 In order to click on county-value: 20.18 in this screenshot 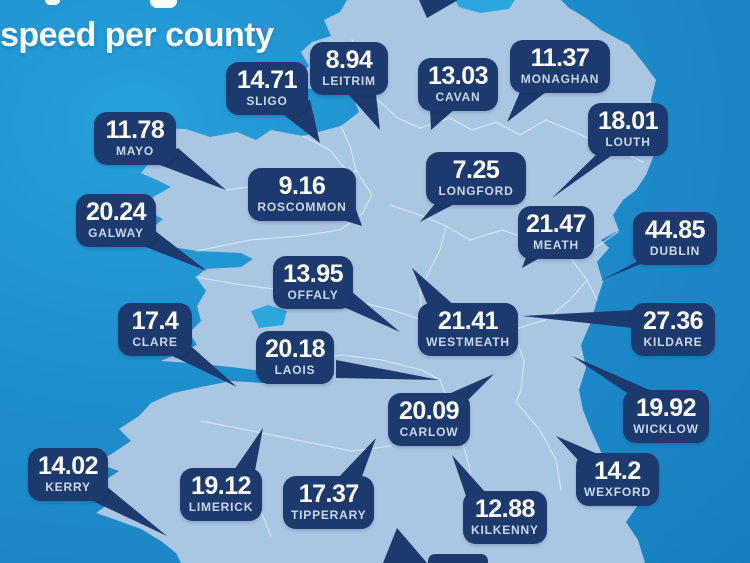, I will do `click(295, 349)`.